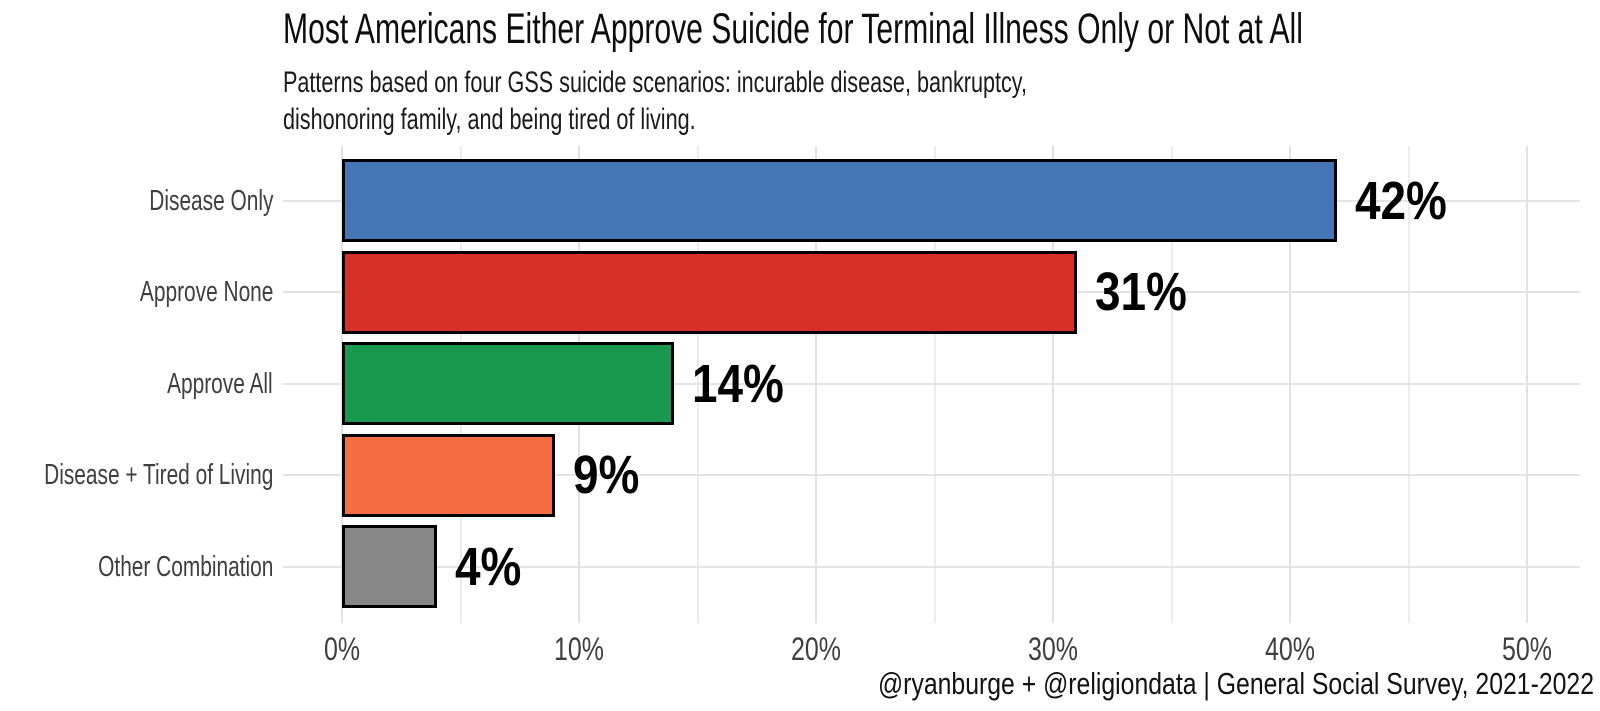  I want to click on y-axis-label: Other Combination, so click(185, 566).